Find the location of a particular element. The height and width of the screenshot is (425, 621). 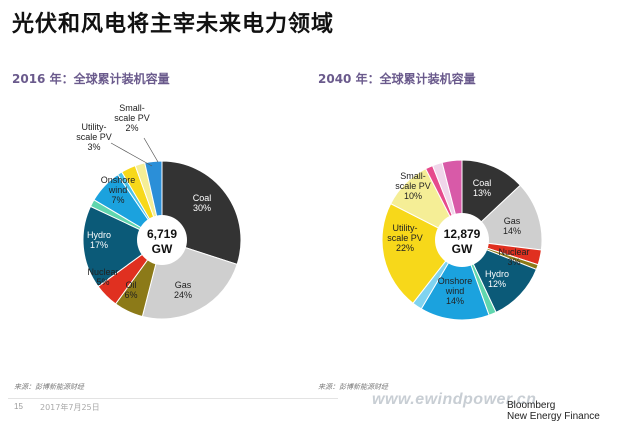

pie-center-value: 12,879 is located at coordinates (462, 234).